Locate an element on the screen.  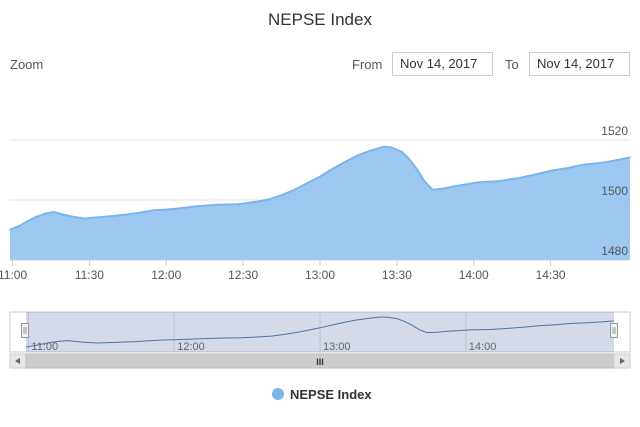
navigator-series is located at coordinates (320, 332).